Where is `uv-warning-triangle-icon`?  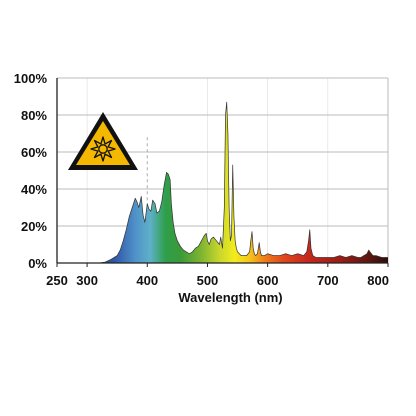 uv-warning-triangle-icon is located at coordinates (103, 141).